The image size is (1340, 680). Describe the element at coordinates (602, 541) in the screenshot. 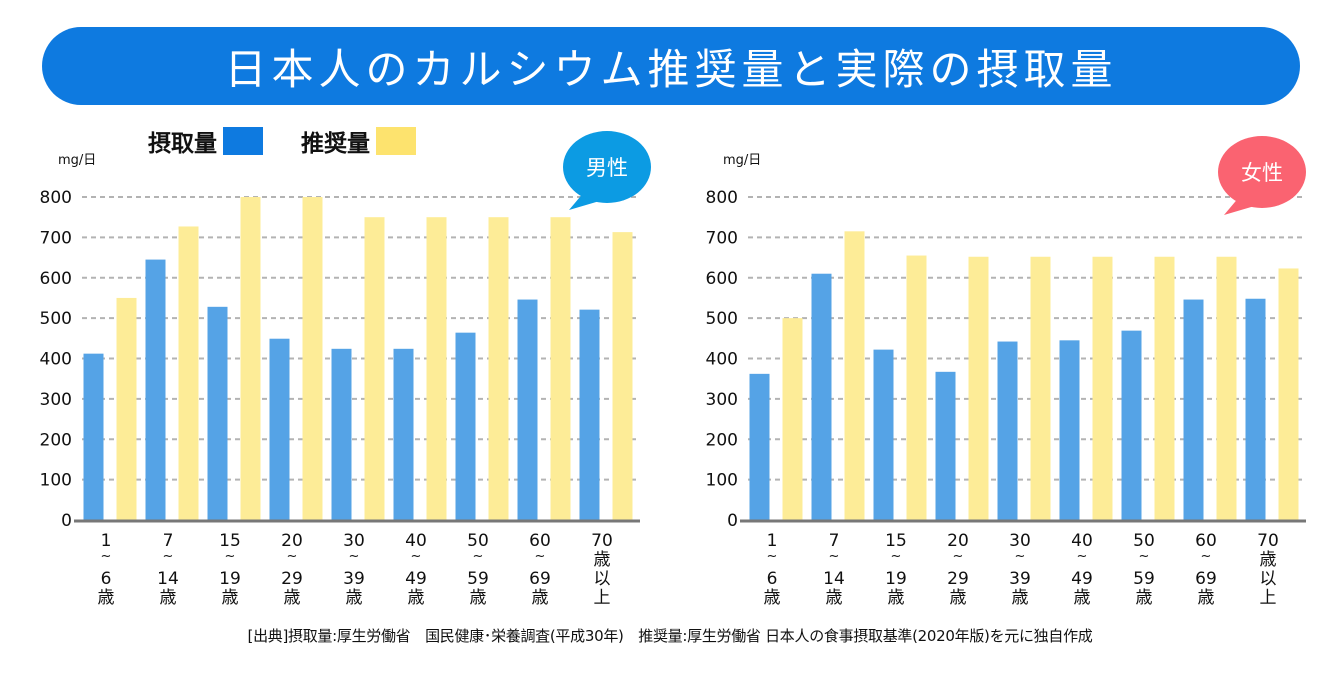

I see `x-tick-label: 70` at that location.